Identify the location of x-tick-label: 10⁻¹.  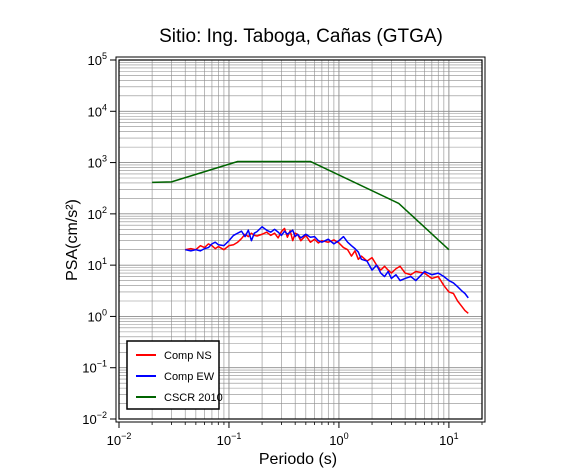
(229, 439).